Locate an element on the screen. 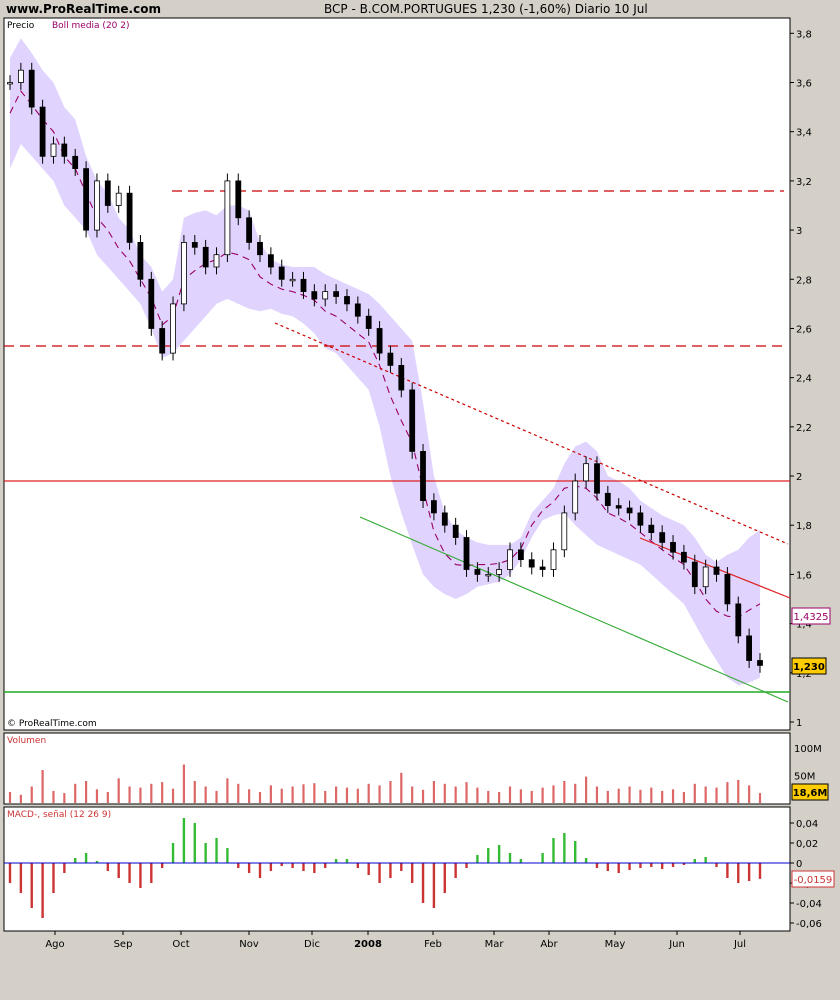 This screenshot has height=1000, width=840. price-last-box is located at coordinates (809, 666).